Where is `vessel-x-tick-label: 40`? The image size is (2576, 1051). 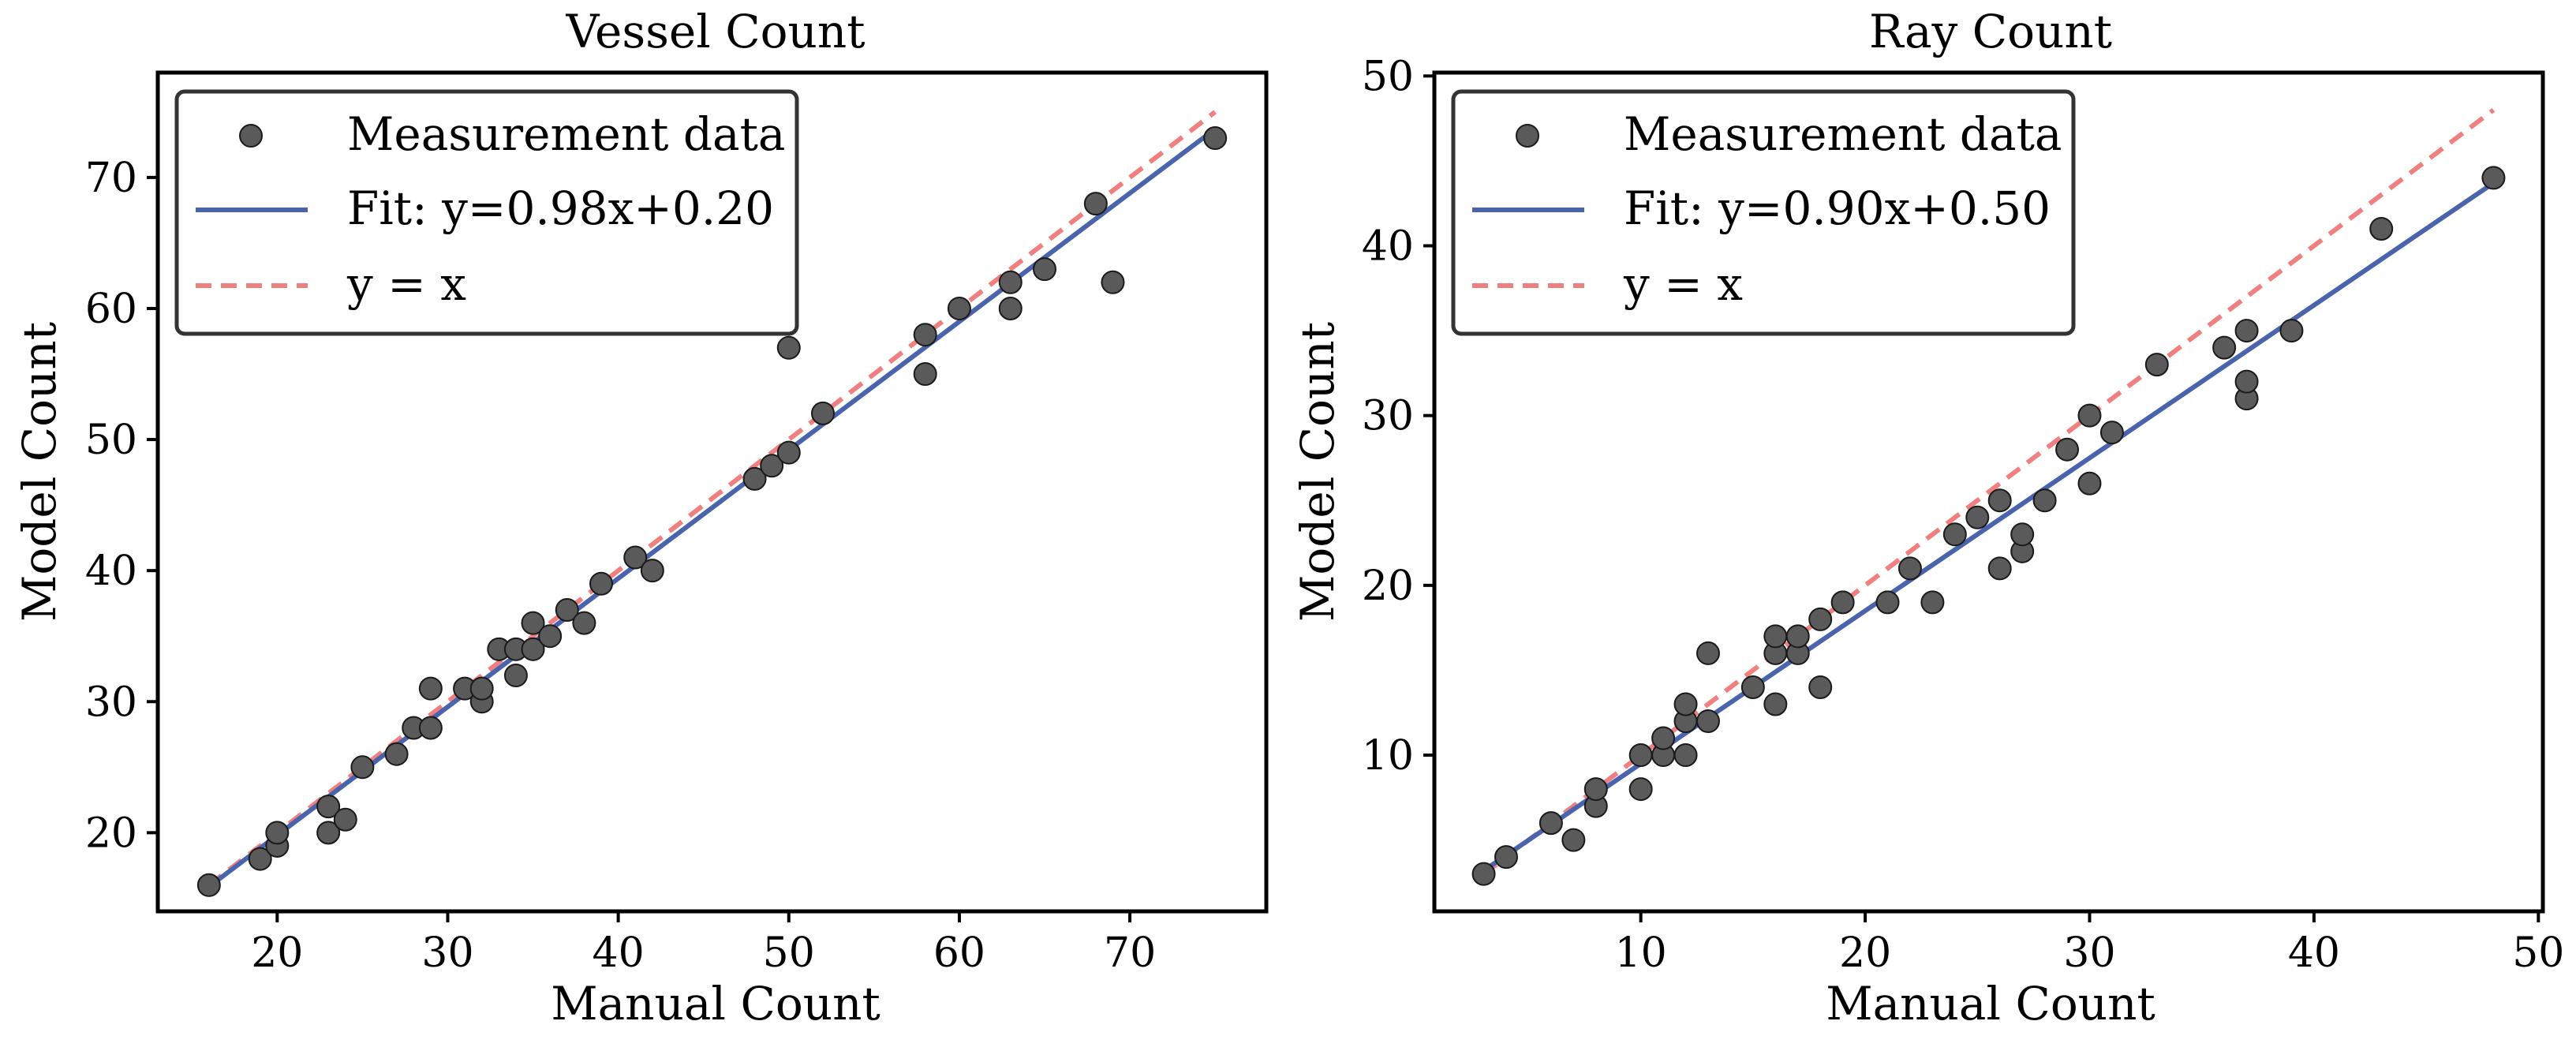
vessel-x-tick-label: 40 is located at coordinates (619, 953).